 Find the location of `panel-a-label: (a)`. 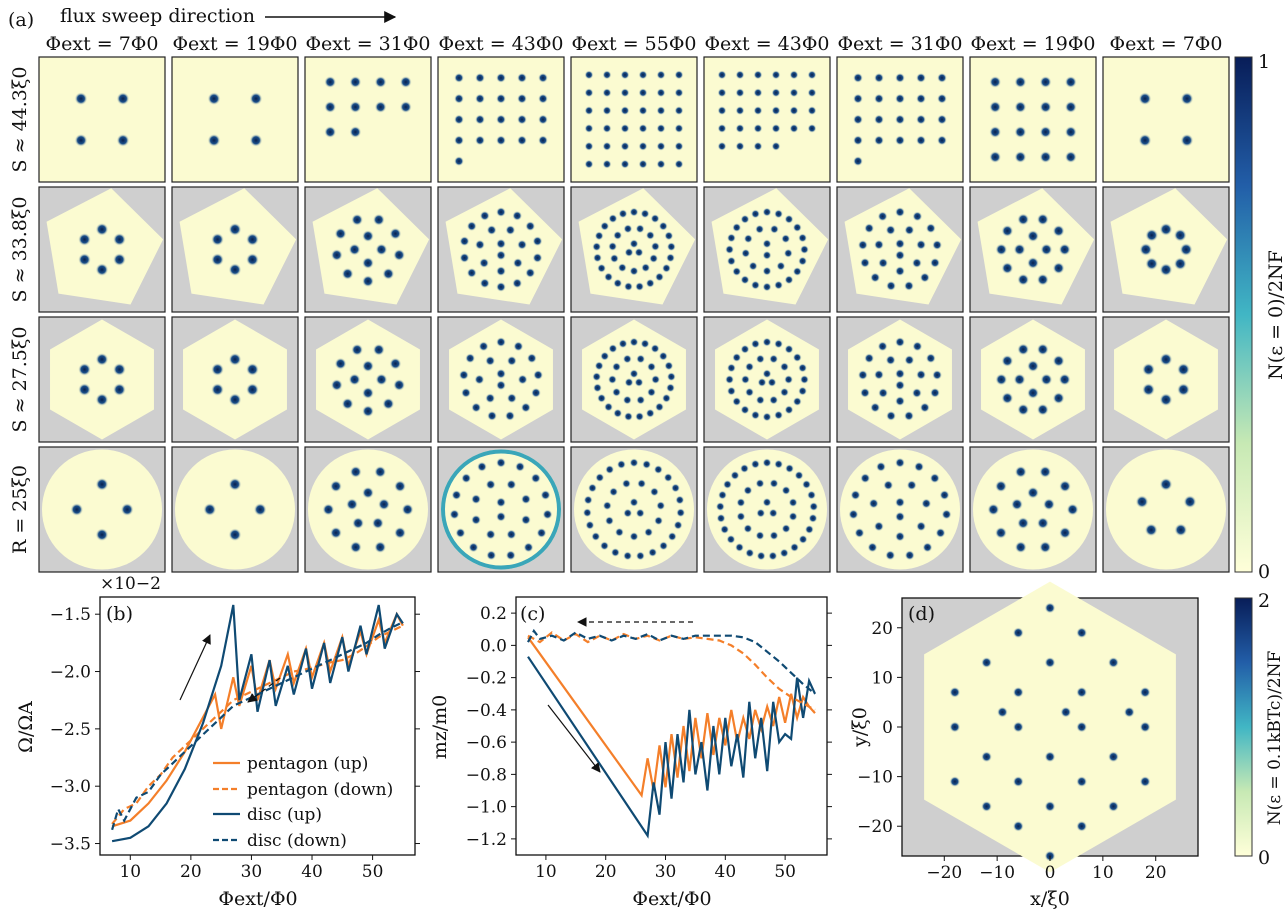

panel-a-label: (a) is located at coordinates (21, 20).